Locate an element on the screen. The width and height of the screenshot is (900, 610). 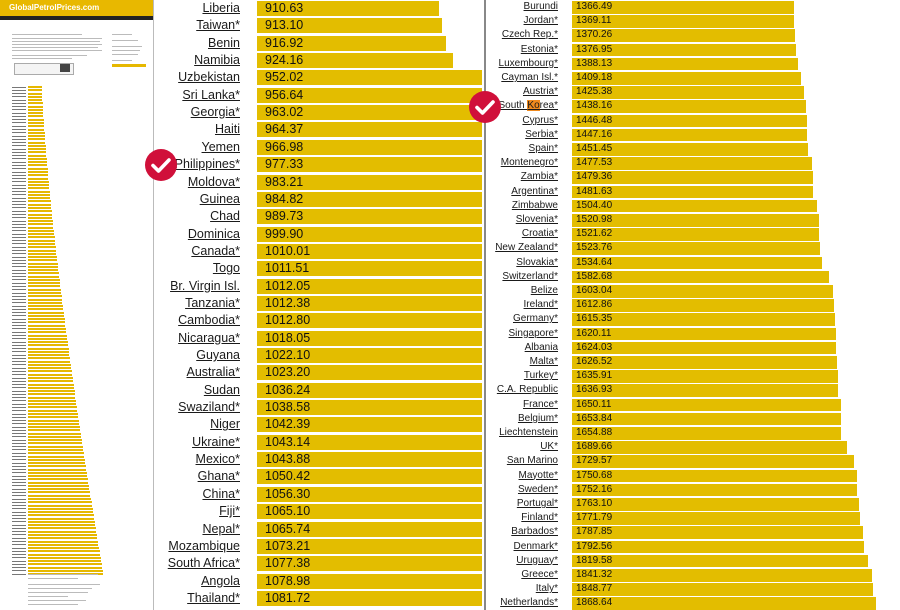
country-label: Greece* is located at coordinates (539, 574).